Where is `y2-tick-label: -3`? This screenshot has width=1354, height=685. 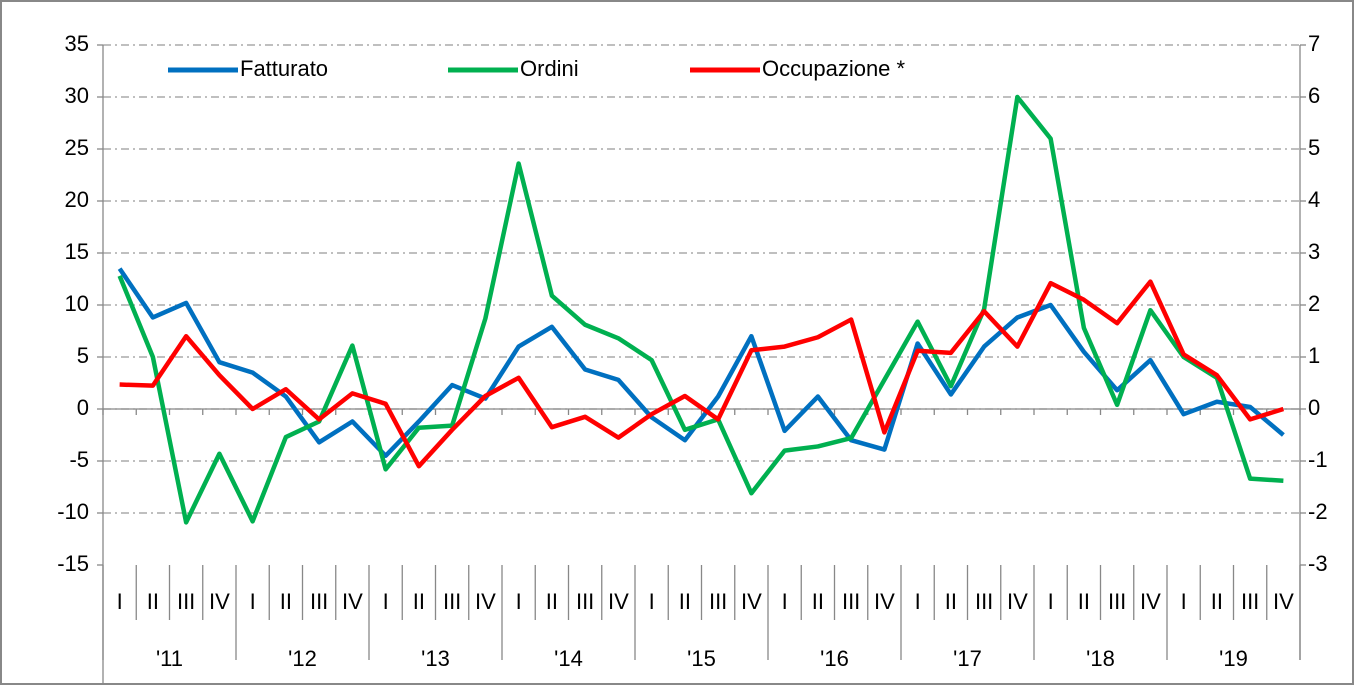
y2-tick-label: -3 is located at coordinates (1318, 563).